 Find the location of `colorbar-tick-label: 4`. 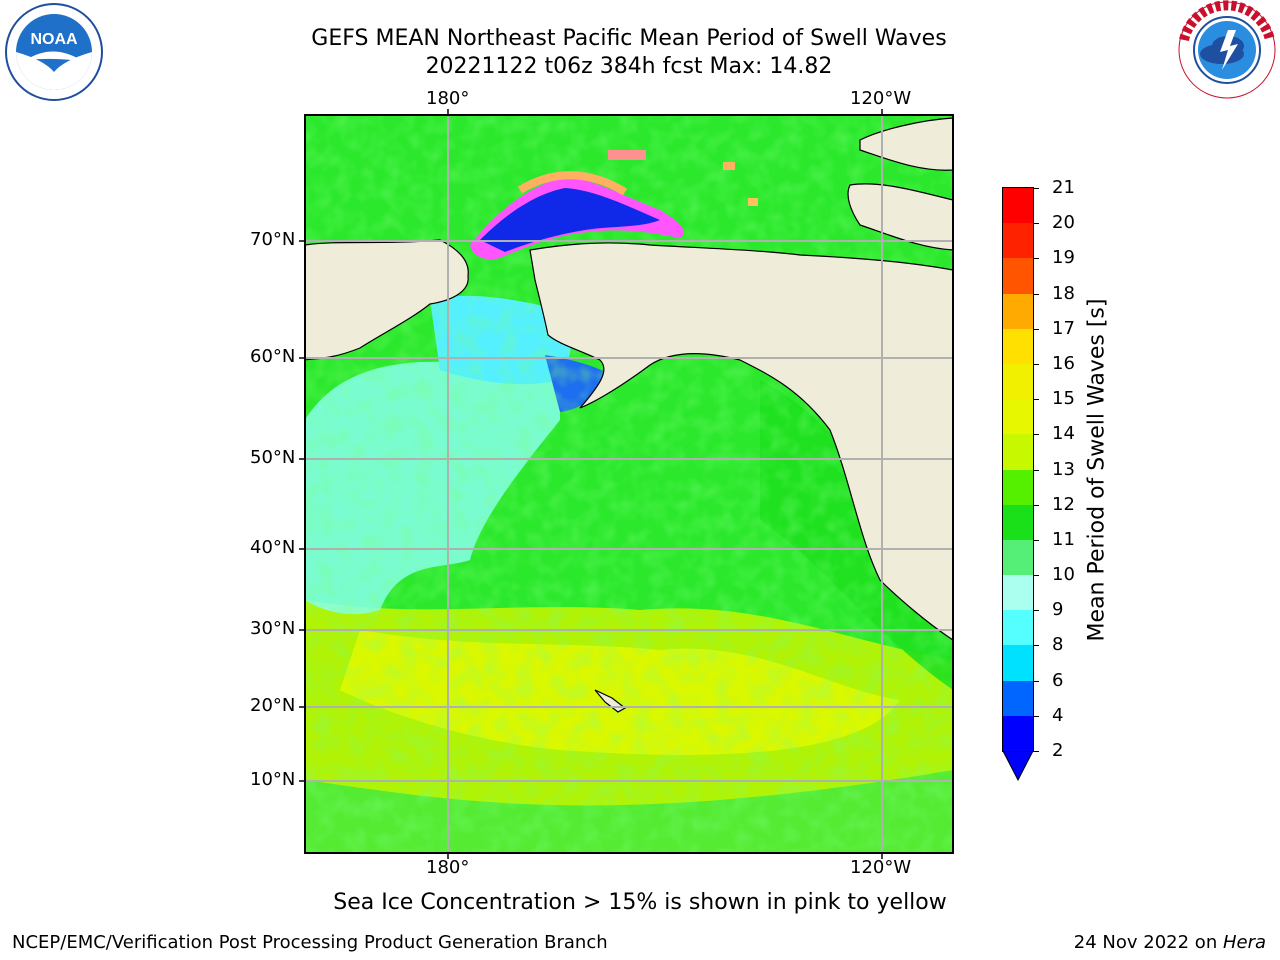

colorbar-tick-label: 4 is located at coordinates (1058, 715).